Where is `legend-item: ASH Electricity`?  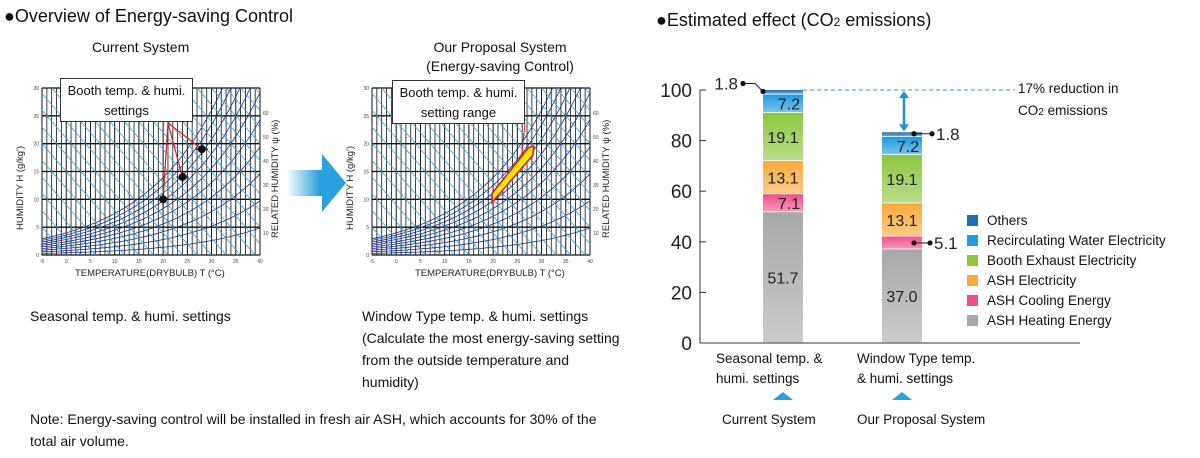
legend-item: ASH Electricity is located at coordinates (1066, 280).